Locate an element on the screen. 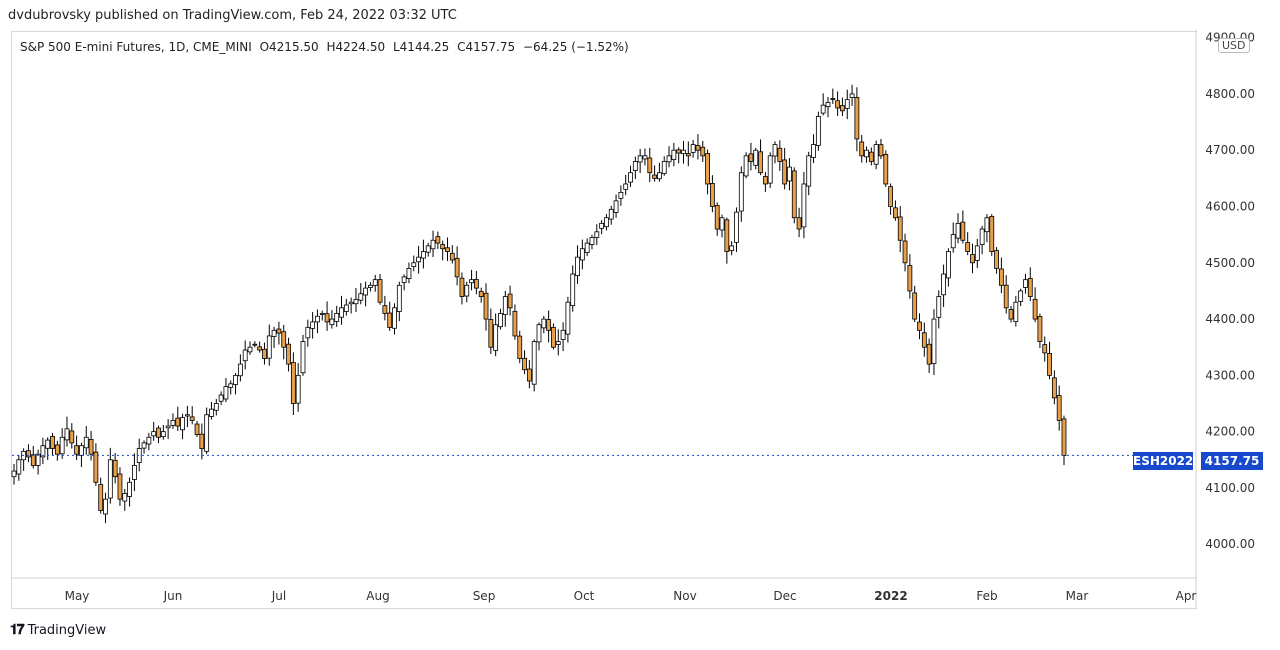 The image size is (1280, 650). low-value: L4144.25 is located at coordinates (421, 47).